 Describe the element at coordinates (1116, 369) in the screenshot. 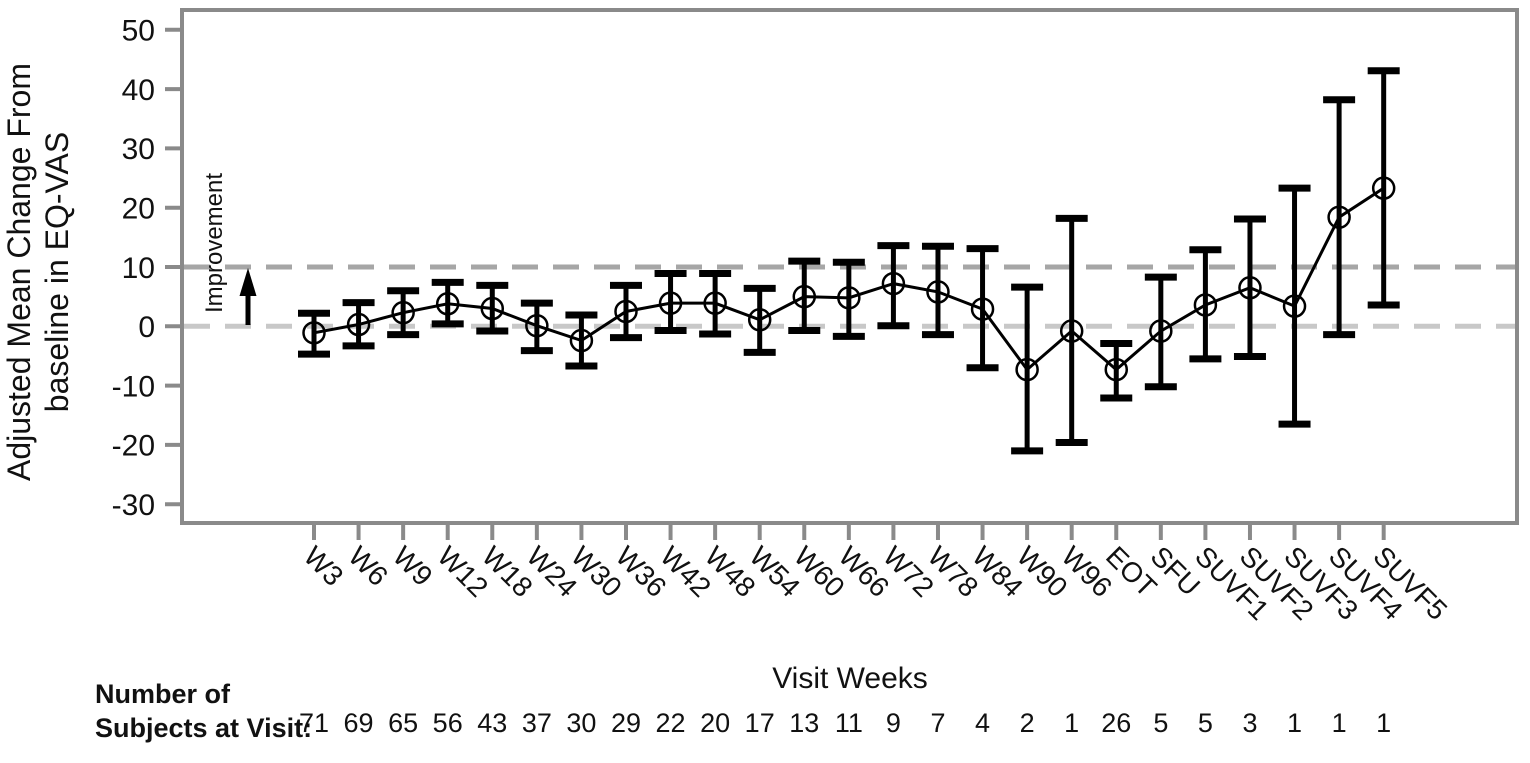

I see `data-point-EOT` at that location.